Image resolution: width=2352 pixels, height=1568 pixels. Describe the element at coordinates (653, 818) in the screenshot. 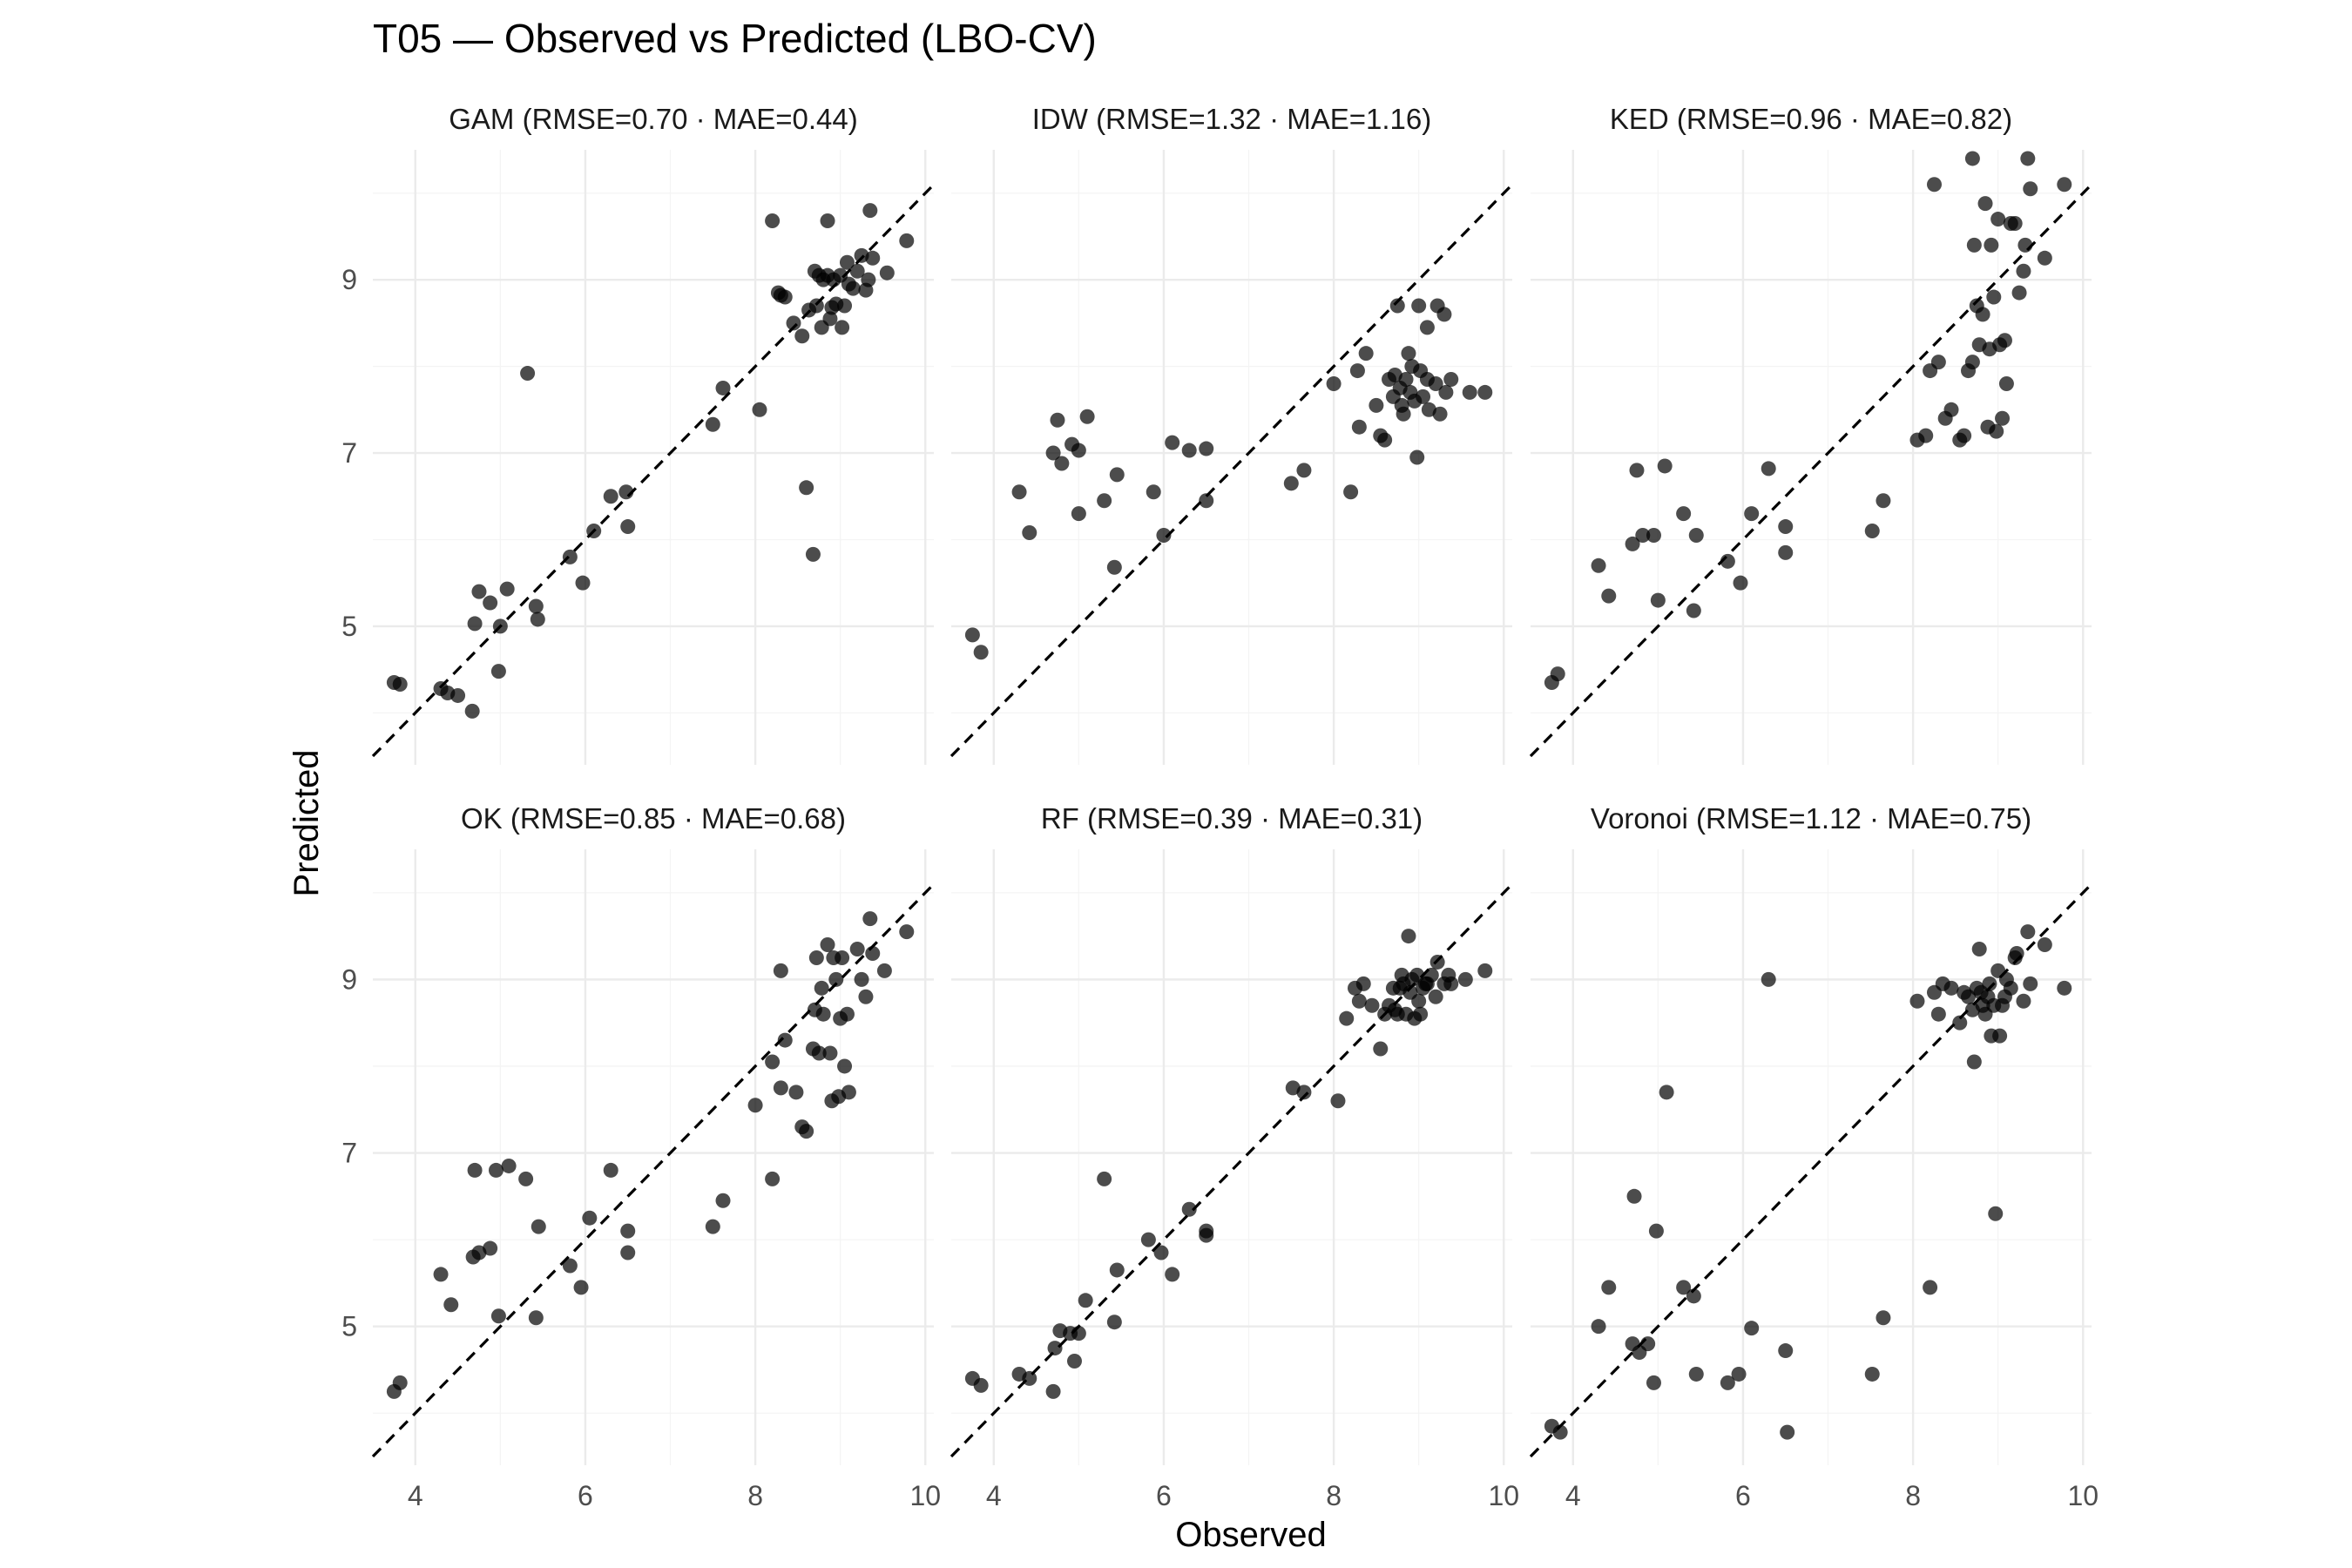

I see `facet-label: OK (RMSE=0.85 · MAE=0.68)` at that location.